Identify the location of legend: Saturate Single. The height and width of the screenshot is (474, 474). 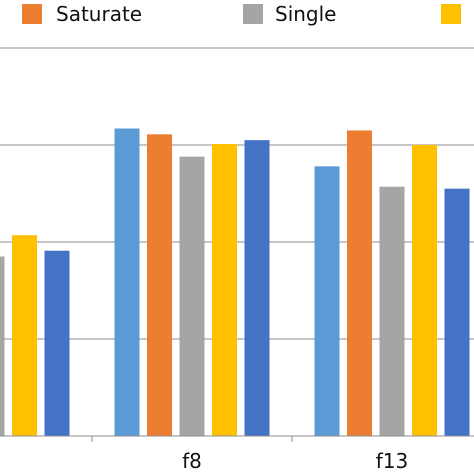
(241, 14).